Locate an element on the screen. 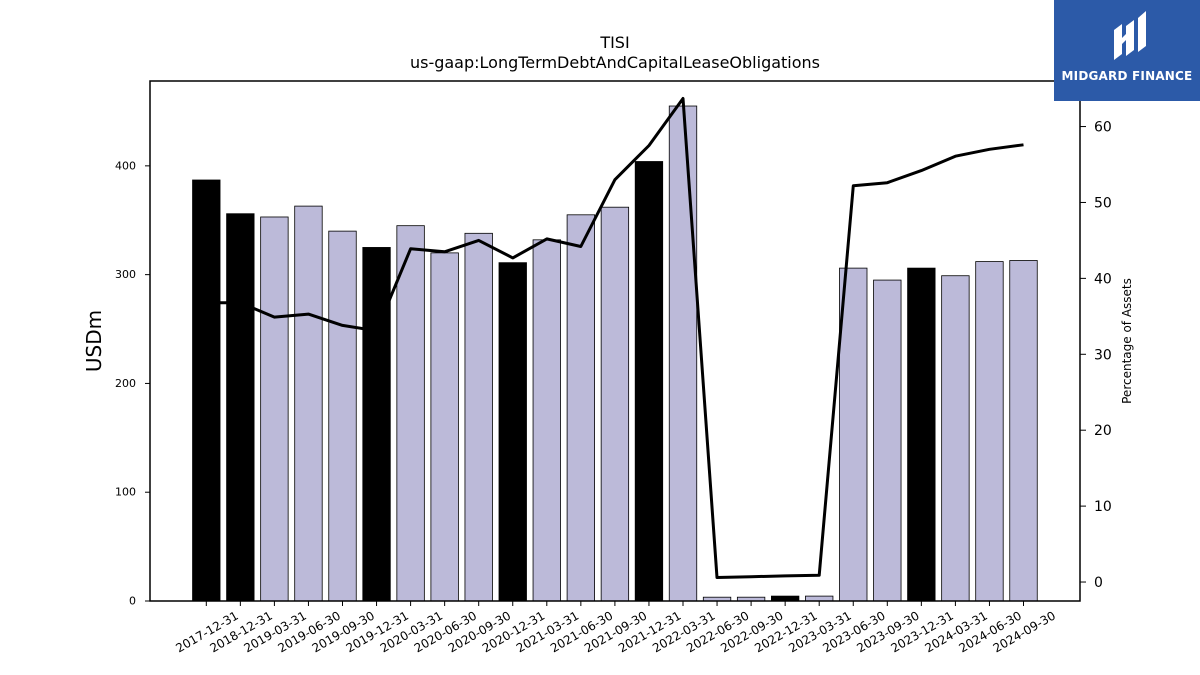  chart-title: TISI is located at coordinates (614, 42).